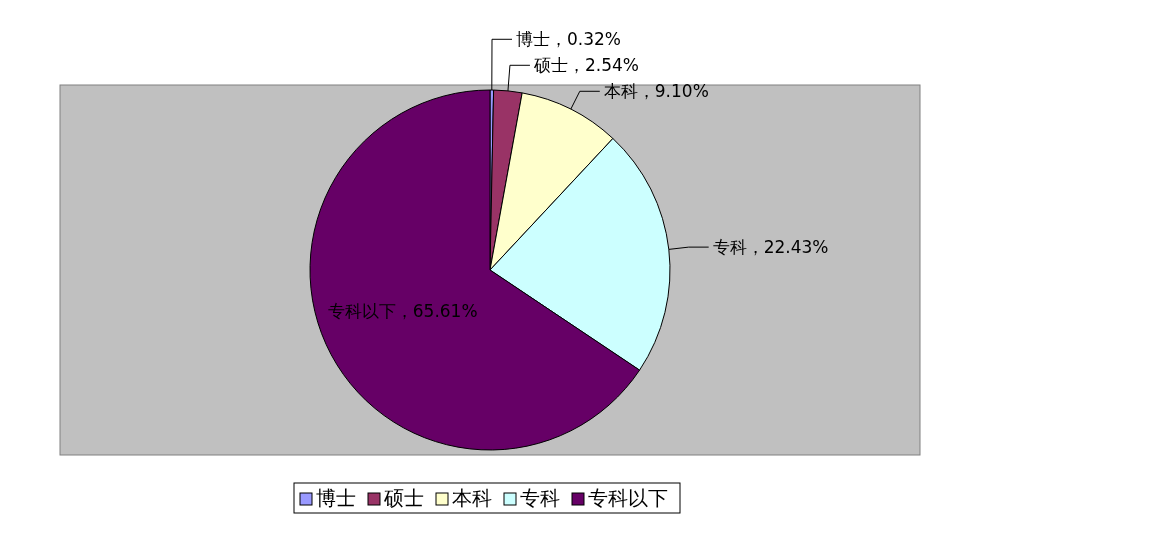 The image size is (1168, 545). Describe the element at coordinates (585, 65) in the screenshot. I see `data-label: 硕士，2.54%` at that location.